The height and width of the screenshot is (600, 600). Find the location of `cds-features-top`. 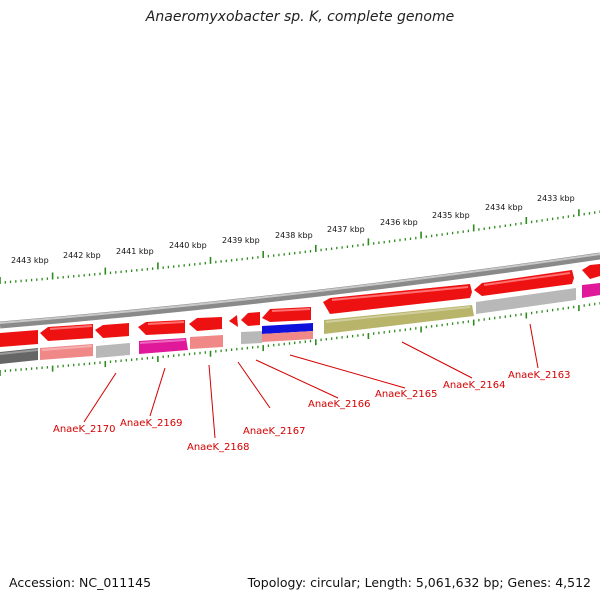

cds-features-top is located at coordinates (300, 305).